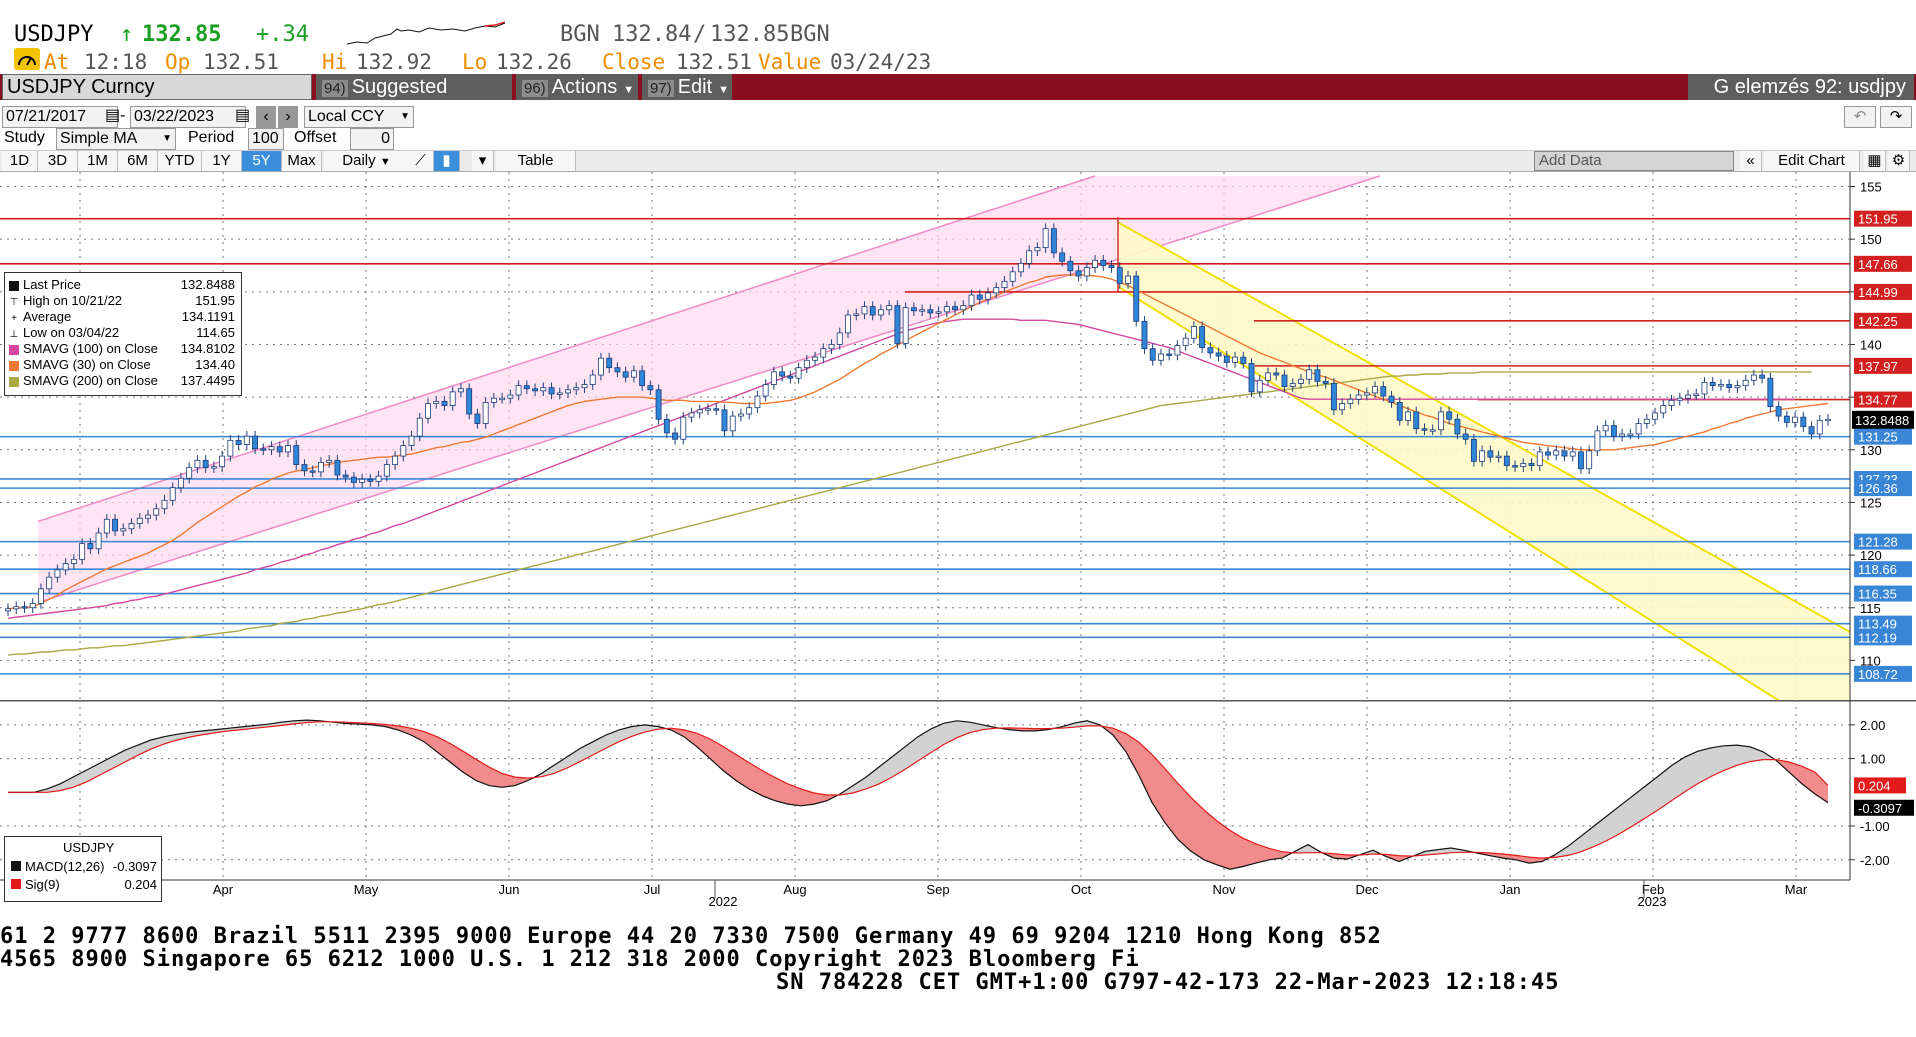 The width and height of the screenshot is (1916, 1037). I want to click on frequency-select: Daily ▼, so click(367, 161).